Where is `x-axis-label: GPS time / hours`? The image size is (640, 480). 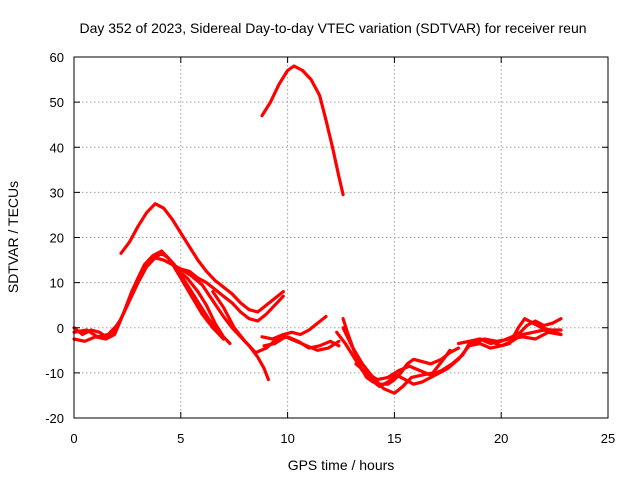 x-axis-label: GPS time / hours is located at coordinates (341, 465).